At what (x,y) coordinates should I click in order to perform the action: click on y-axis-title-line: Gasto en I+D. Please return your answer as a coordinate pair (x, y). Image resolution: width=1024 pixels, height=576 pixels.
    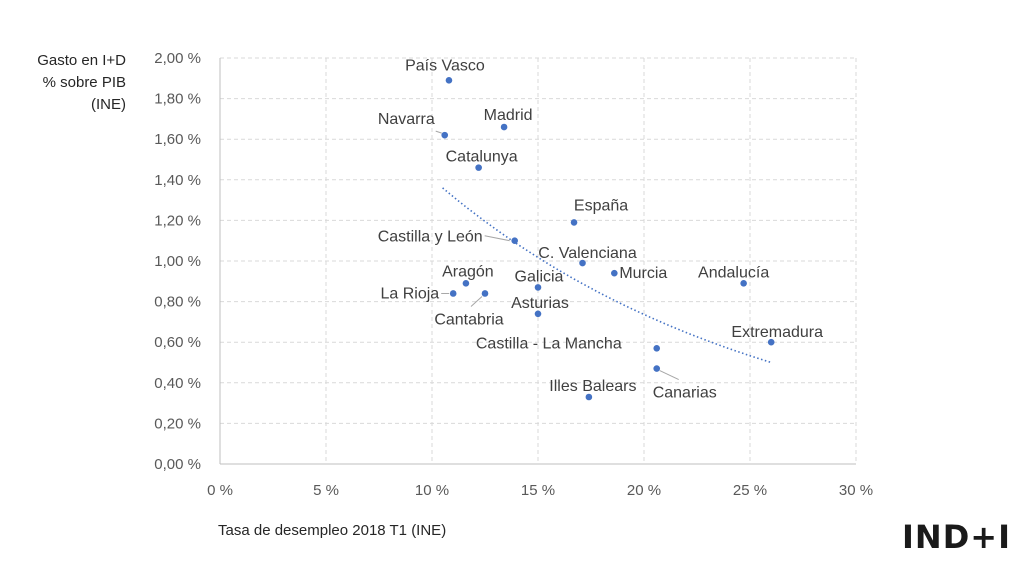
    Looking at the image, I should click on (81, 60).